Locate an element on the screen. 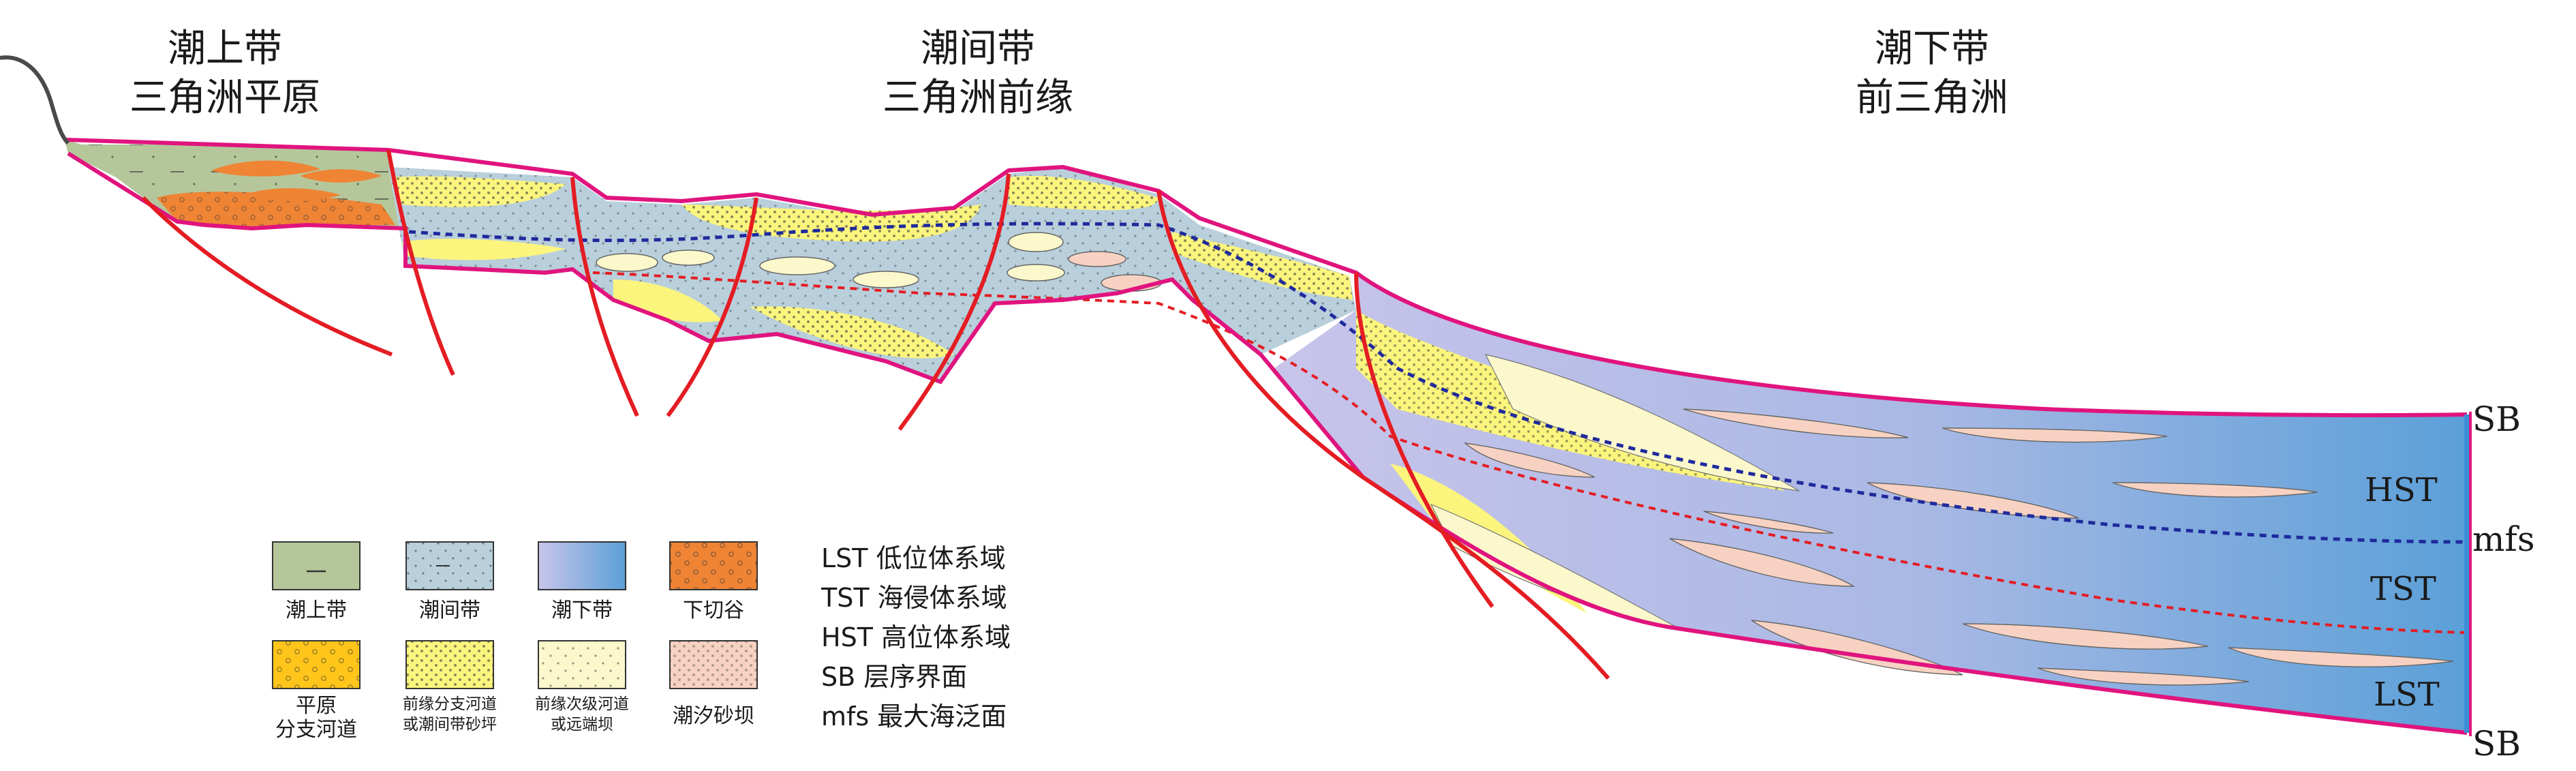 The height and width of the screenshot is (771, 2576). legend-label: 前缘次级河道 is located at coordinates (582, 704).